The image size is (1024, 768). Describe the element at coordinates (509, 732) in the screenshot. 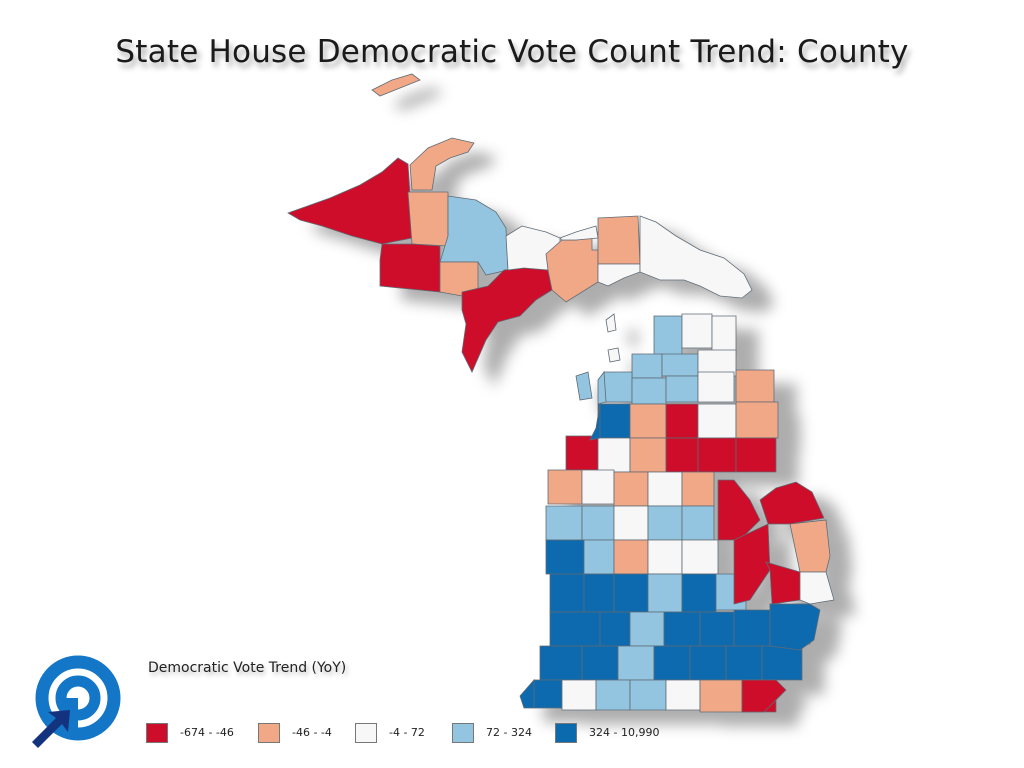

I see `legend-label: 72 - 324` at that location.